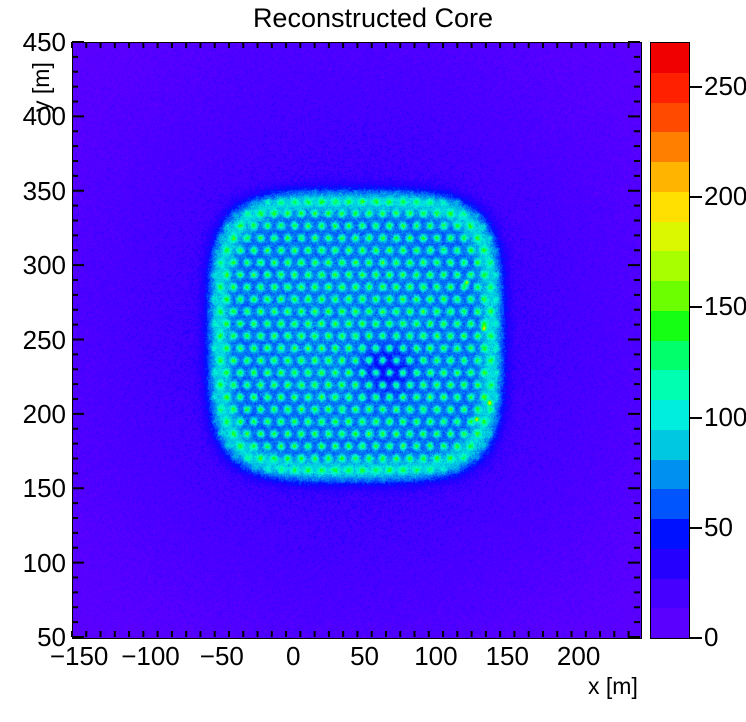 The height and width of the screenshot is (722, 746). I want to click on x-tick-label: 50, so click(365, 656).